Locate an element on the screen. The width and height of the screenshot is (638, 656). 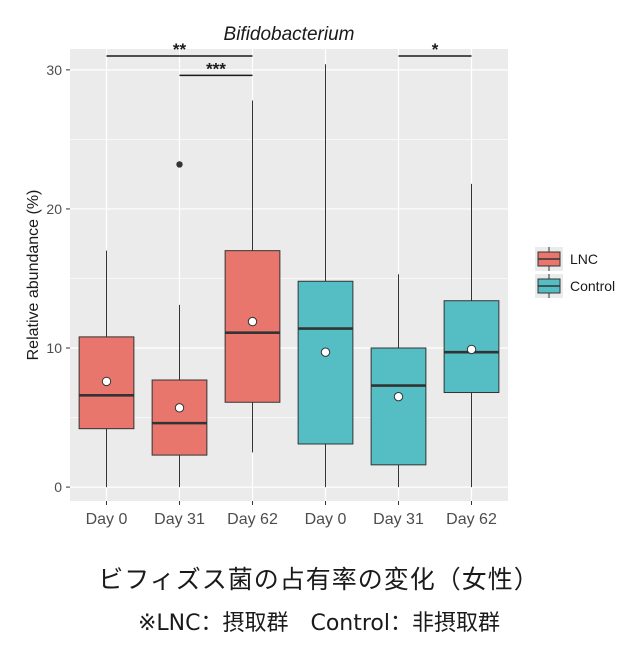
y-tick-label: 0 is located at coordinates (58, 487).